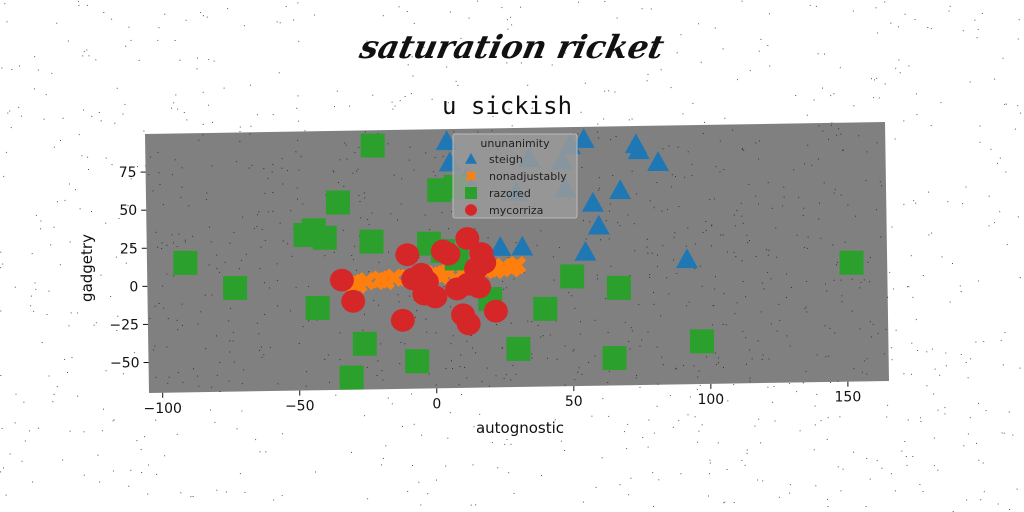 This screenshot has height=512, width=1024. What do you see at coordinates (124, 325) in the screenshot?
I see `y-tick-label: −25` at bounding box center [124, 325].